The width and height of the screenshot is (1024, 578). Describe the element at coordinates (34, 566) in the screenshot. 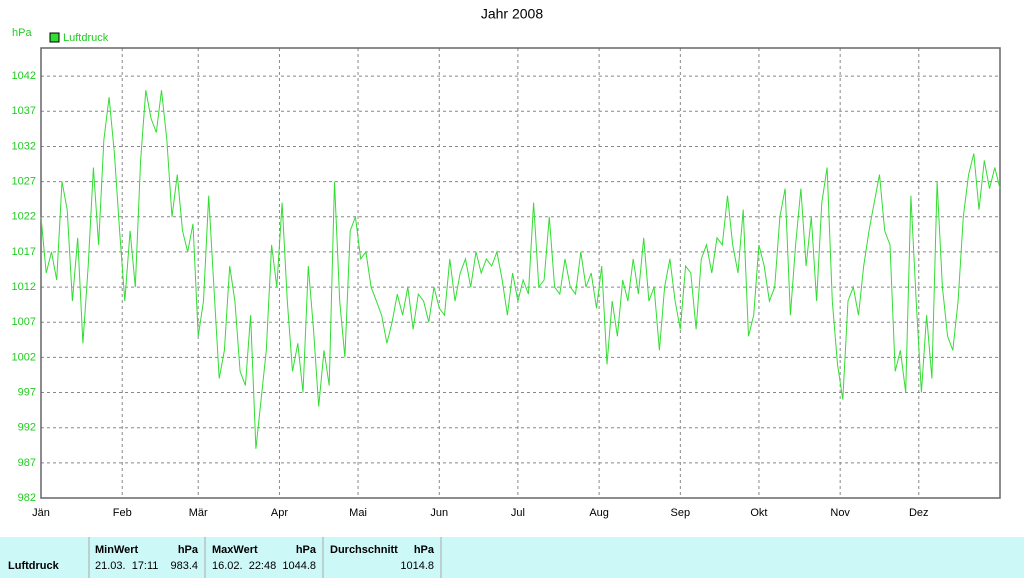

I see `row-label: Luftdruck` at that location.